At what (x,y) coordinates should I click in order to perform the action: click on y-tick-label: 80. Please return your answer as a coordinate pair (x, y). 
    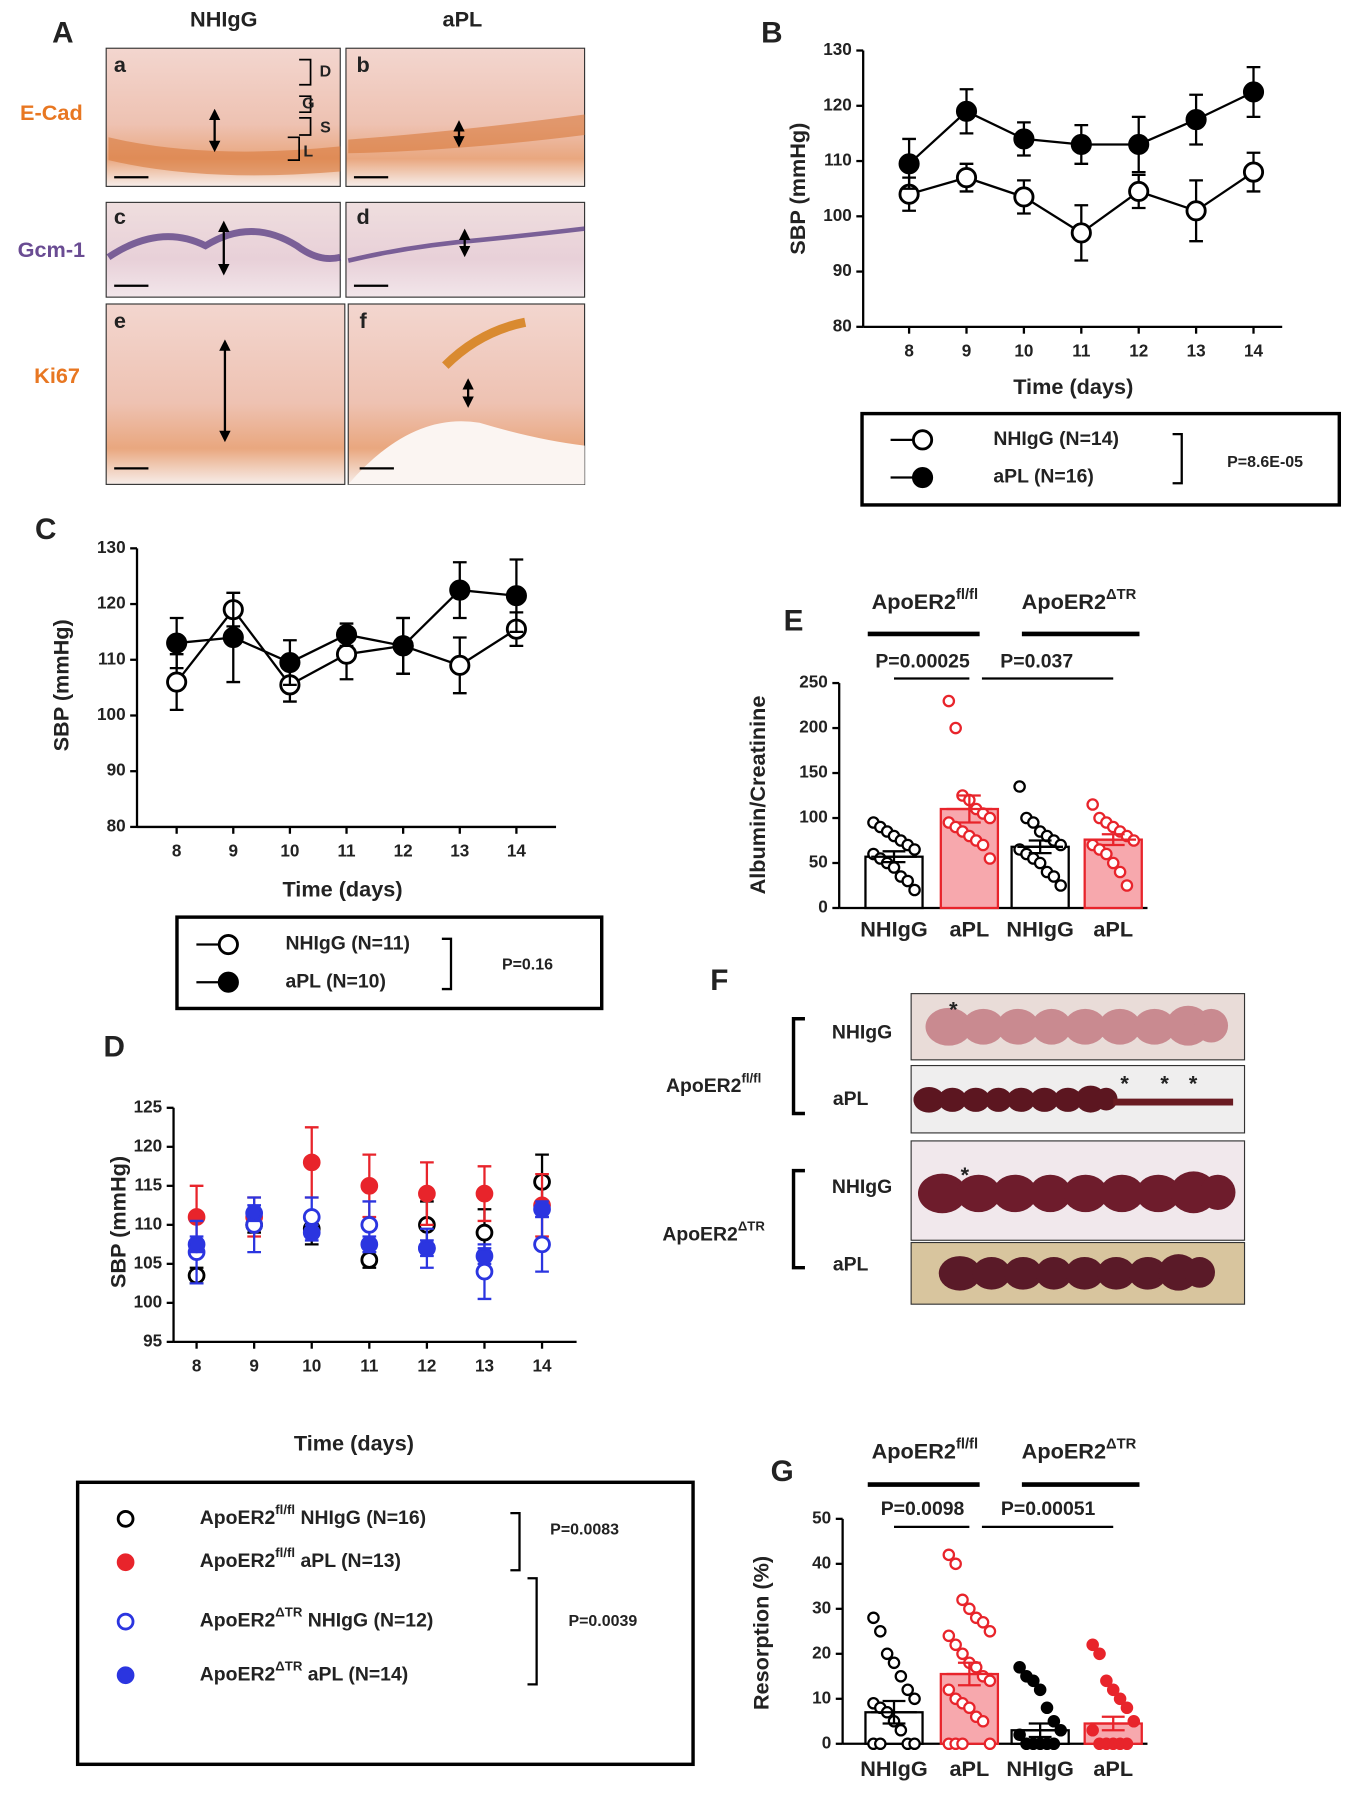
    Looking at the image, I should click on (116, 825).